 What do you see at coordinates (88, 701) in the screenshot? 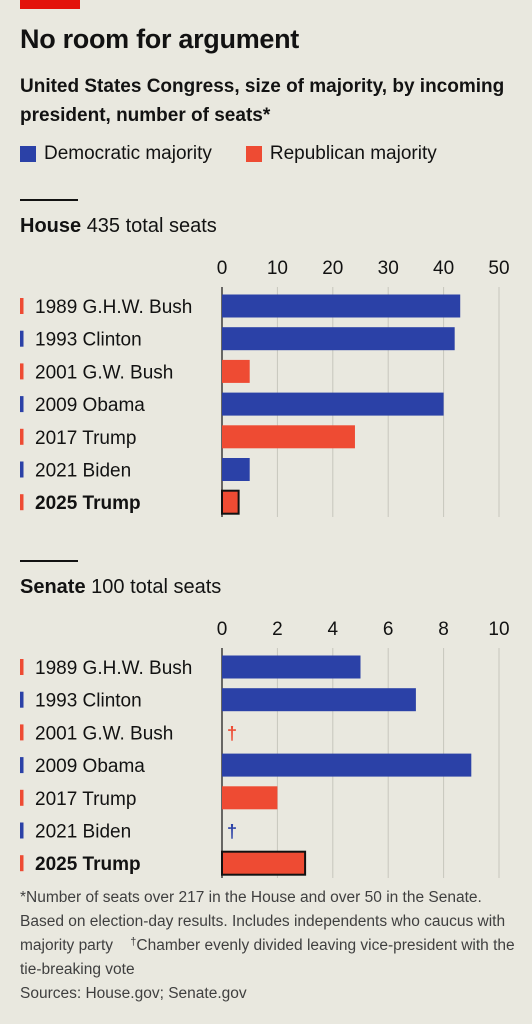
I see `senate-category-label-1: 1993 Clinton` at bounding box center [88, 701].